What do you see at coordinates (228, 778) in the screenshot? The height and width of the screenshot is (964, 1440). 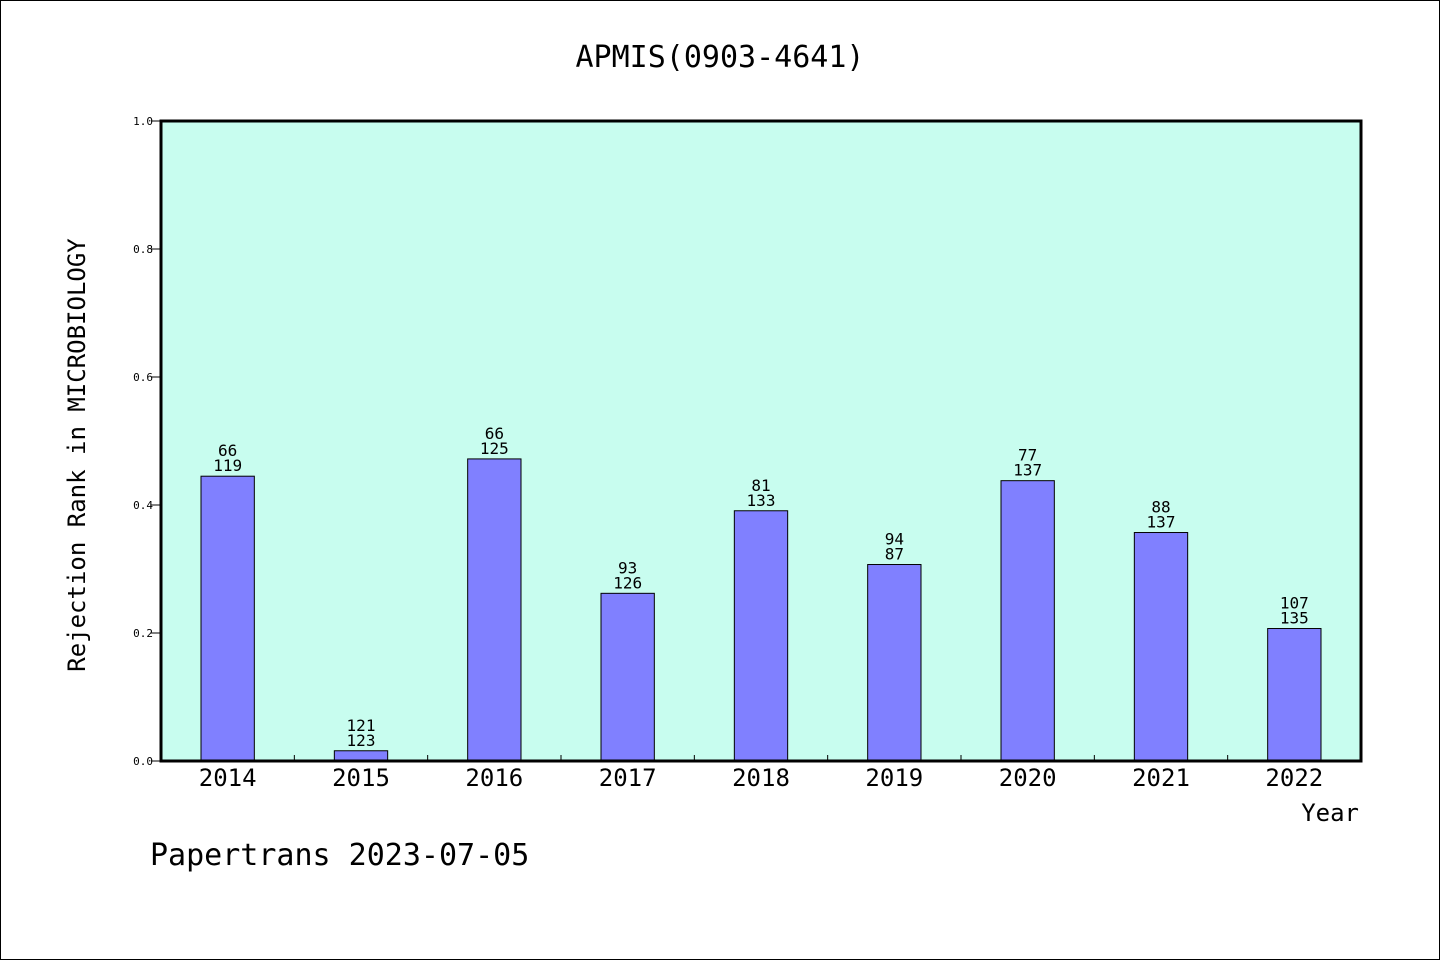 I see `x-tick-label: 2014` at bounding box center [228, 778].